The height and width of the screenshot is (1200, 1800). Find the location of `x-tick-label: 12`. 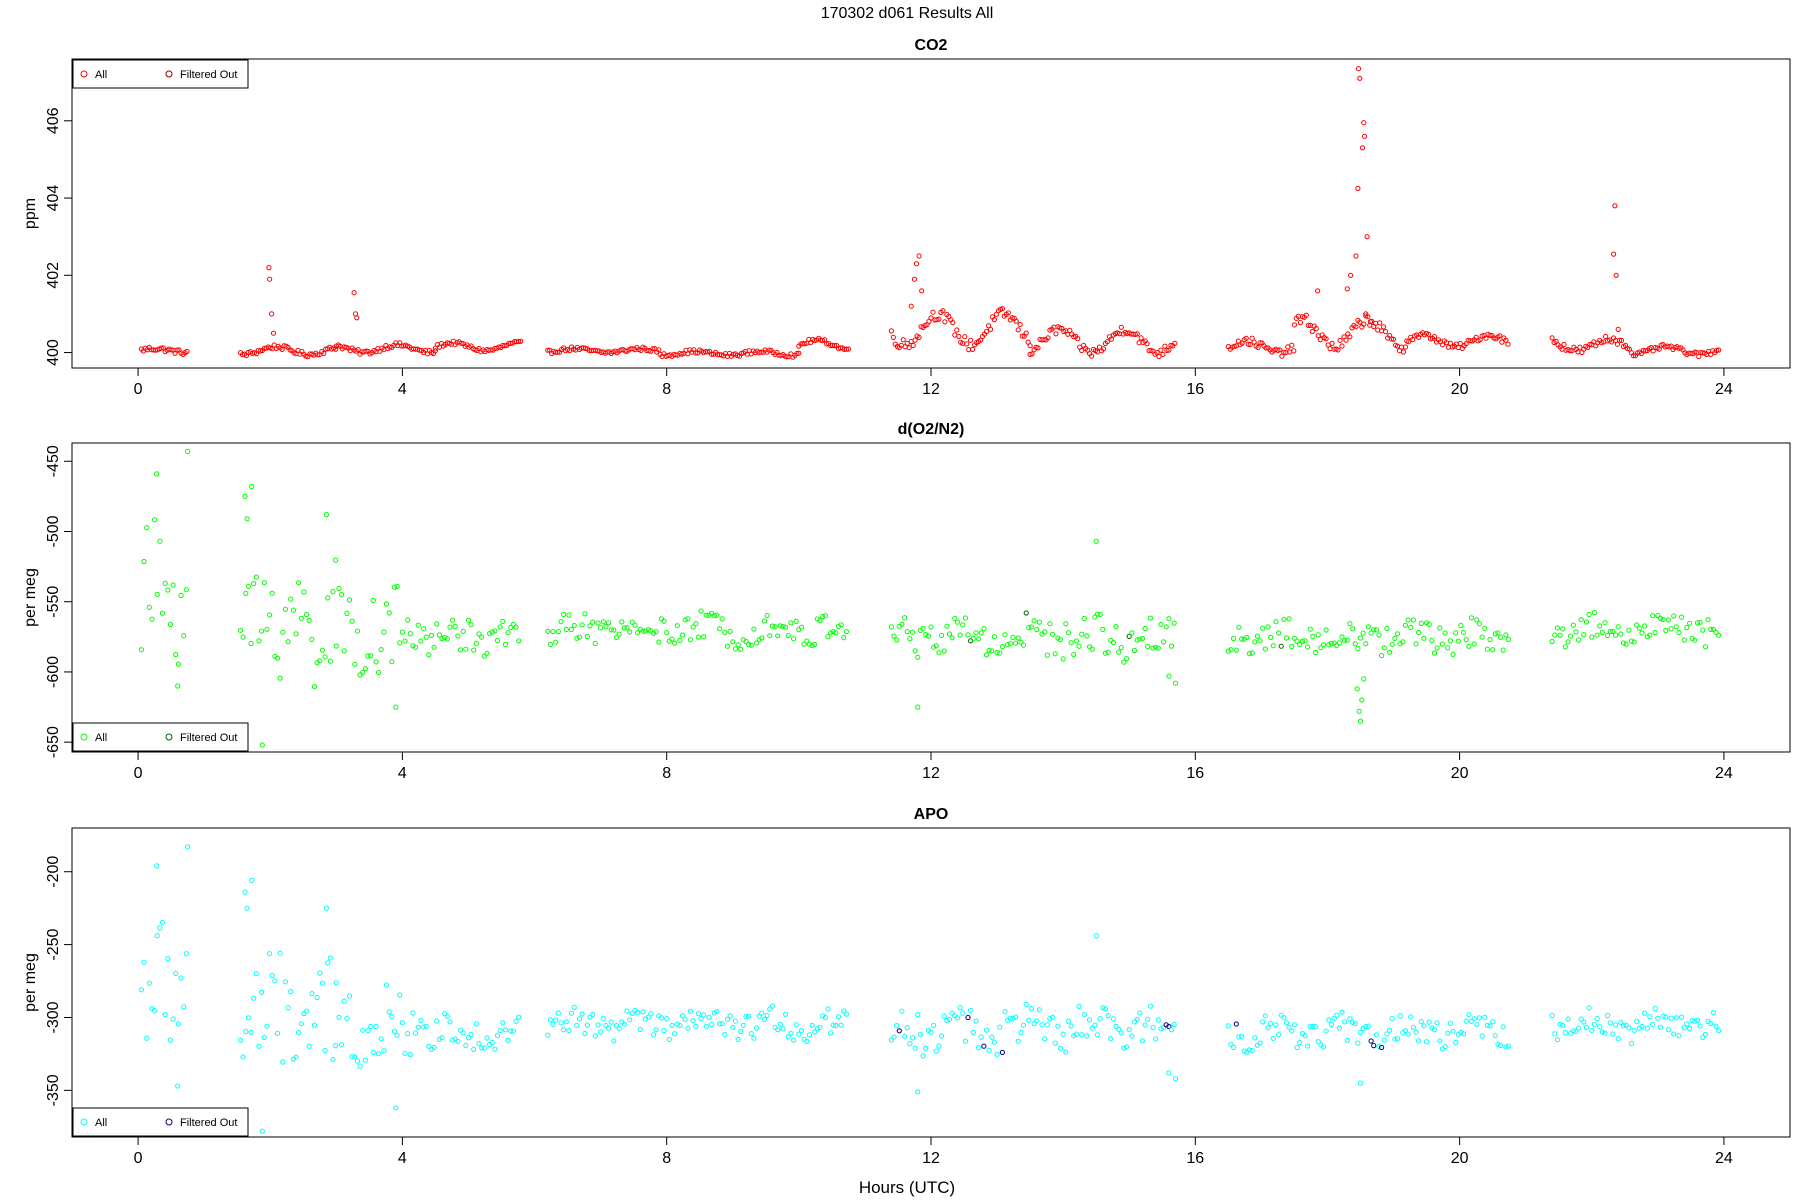

x-tick-label: 12 is located at coordinates (931, 773).